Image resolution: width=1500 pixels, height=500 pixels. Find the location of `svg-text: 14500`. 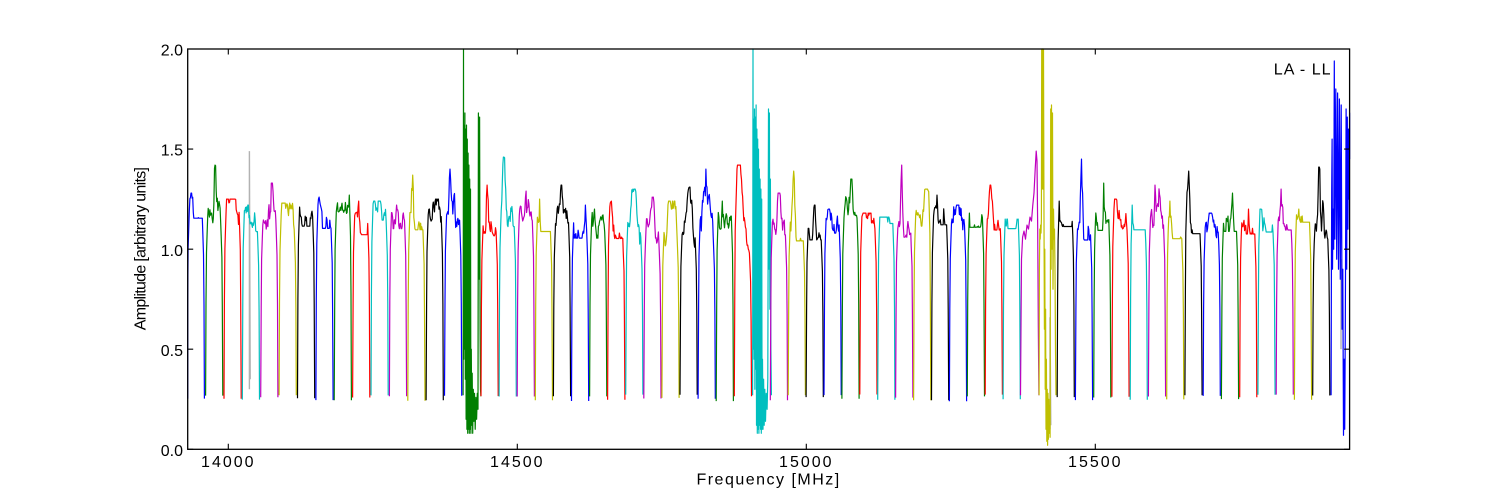

svg-text: 14500 is located at coordinates (517, 462).